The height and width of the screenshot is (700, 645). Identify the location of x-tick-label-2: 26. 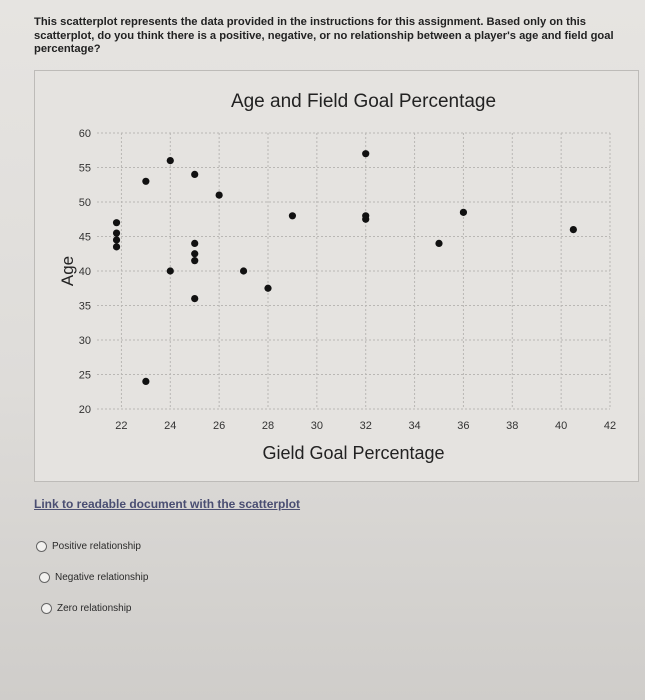
(219, 426).